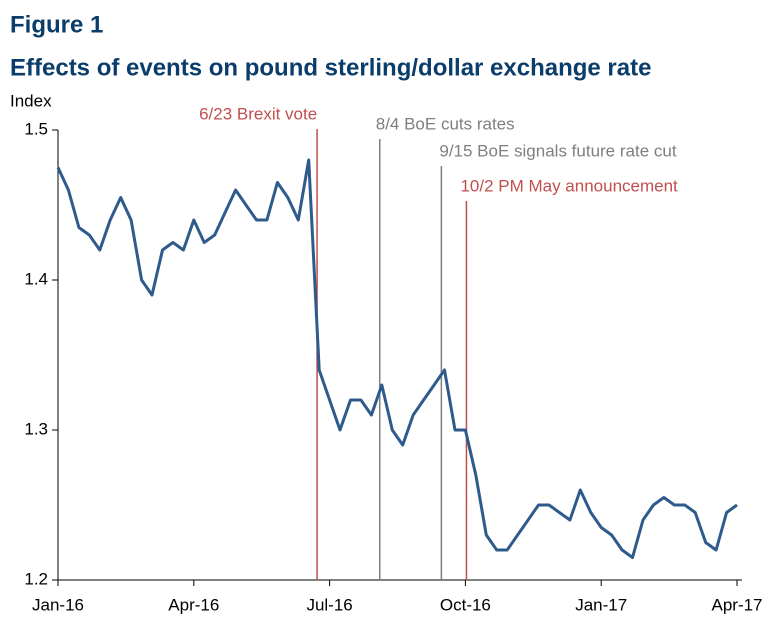 The width and height of the screenshot is (768, 620). I want to click on event-label: 6/23 Brexit vote, so click(258, 113).